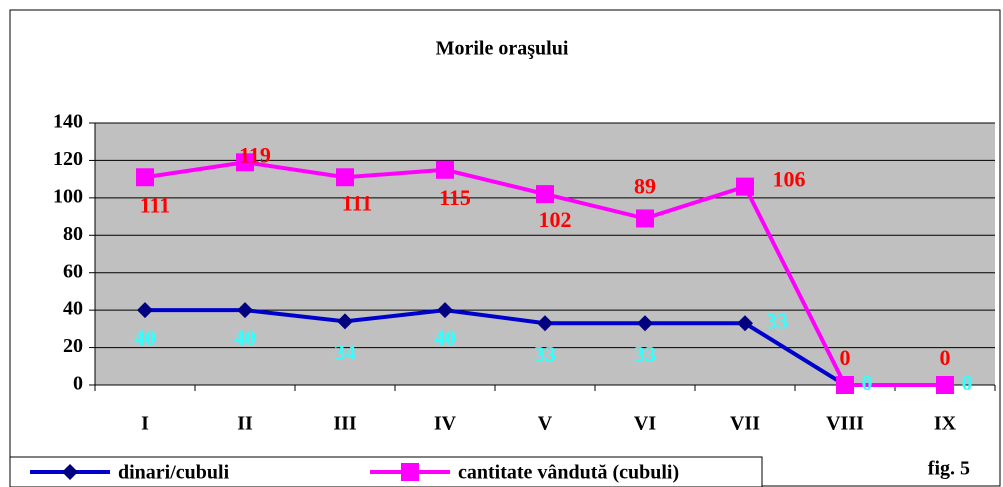  I want to click on y-tick-label: 60, so click(73, 271).